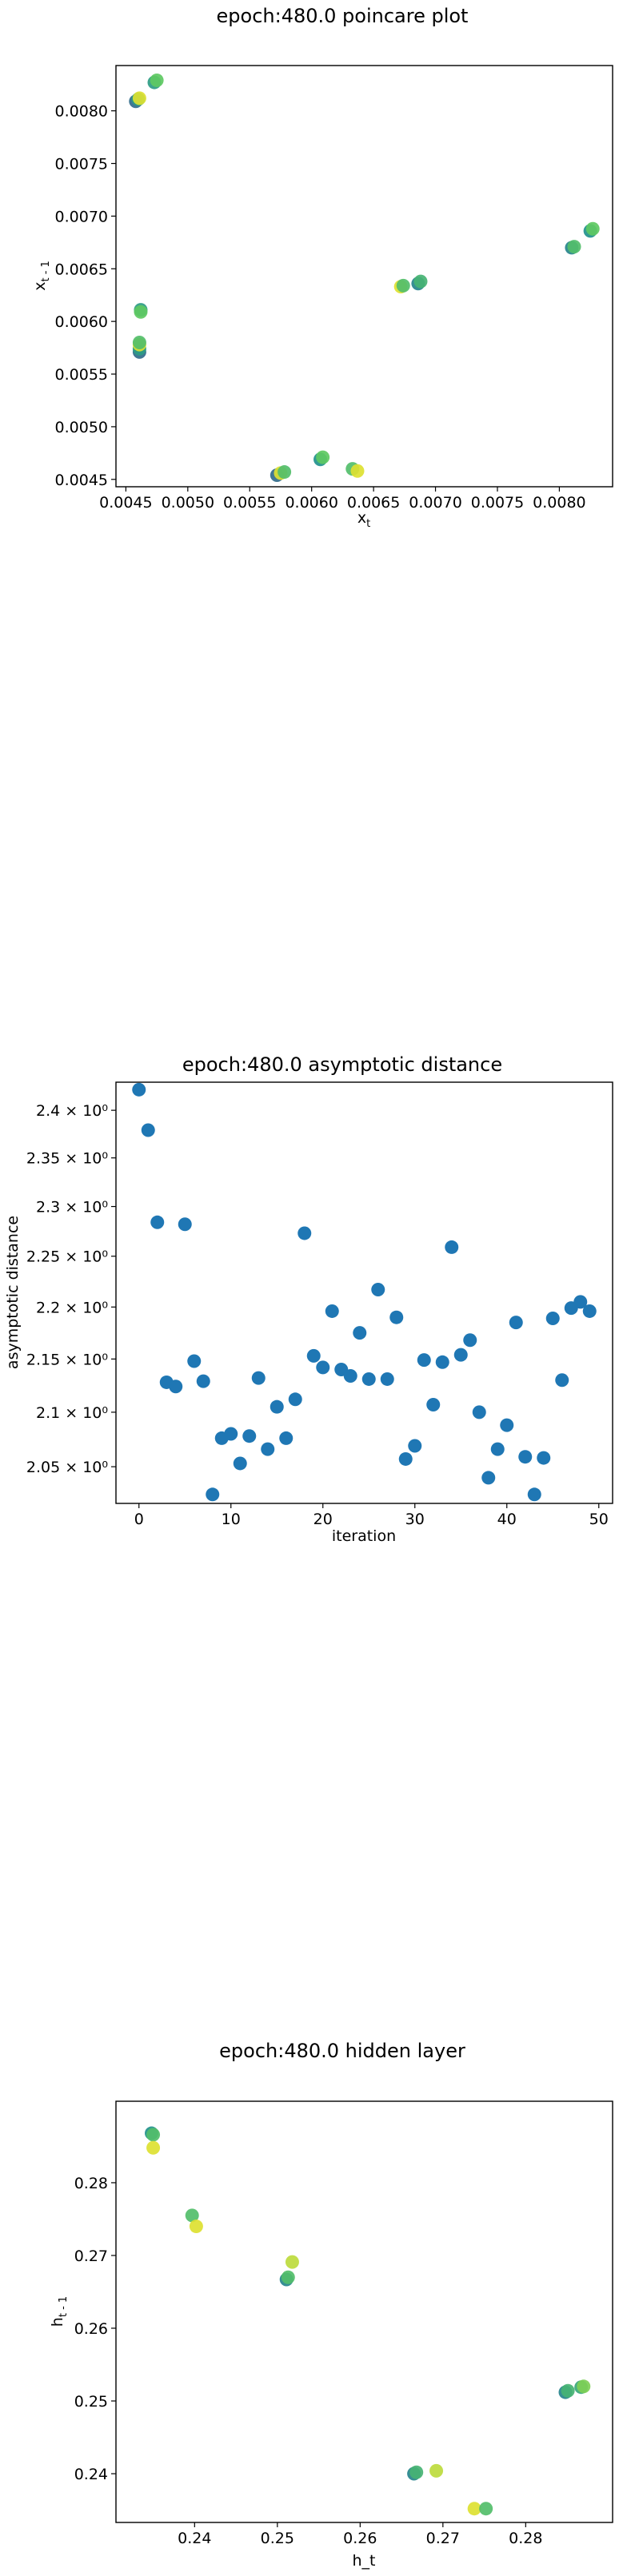 The width and height of the screenshot is (619, 2576). I want to click on y-axis-label: xt - 1, so click(41, 276).